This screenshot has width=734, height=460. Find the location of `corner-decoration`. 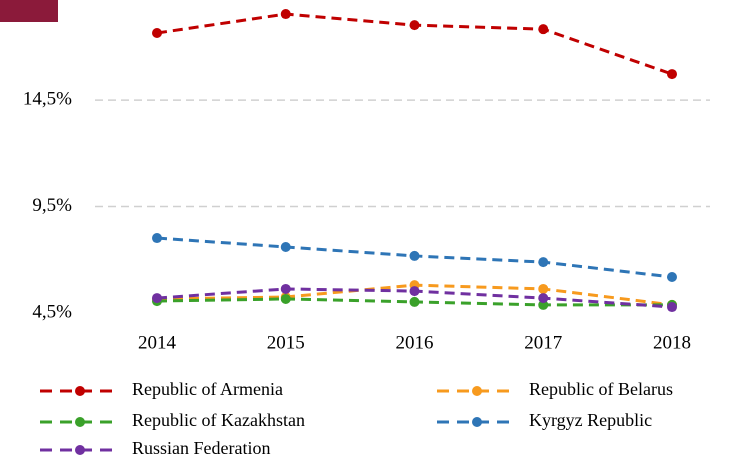

corner-decoration is located at coordinates (29, 11).